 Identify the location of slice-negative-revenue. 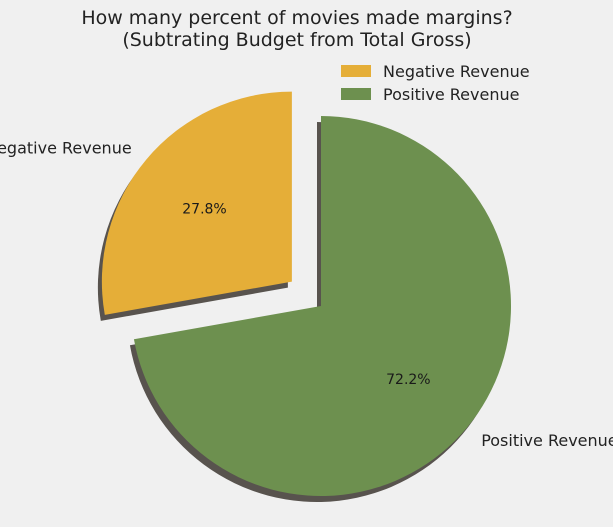
(196, 203).